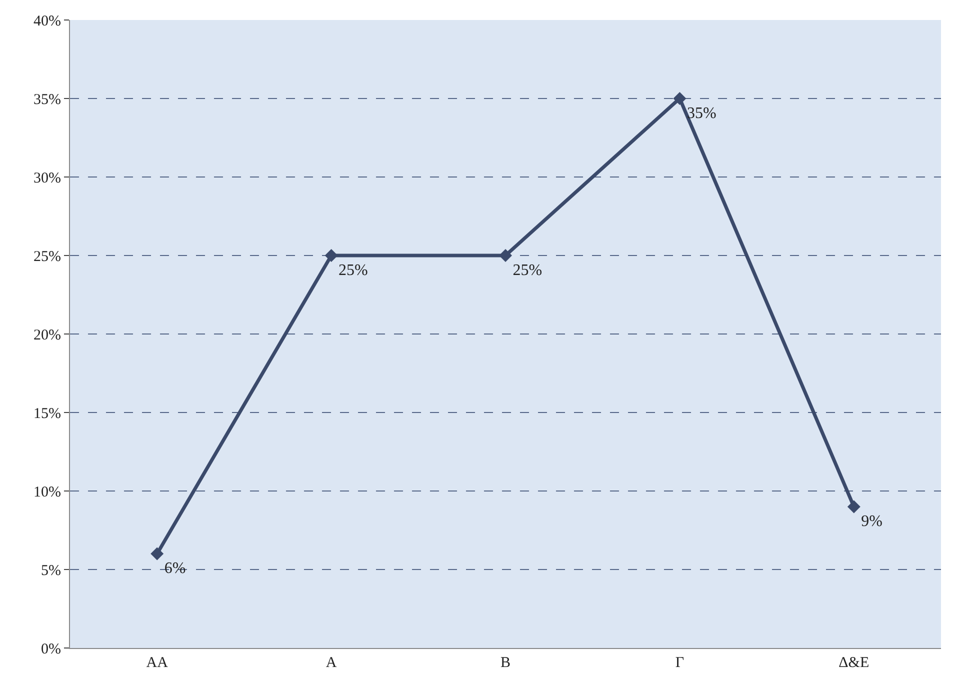  I want to click on y-tick-label: 5%, so click(51, 570).